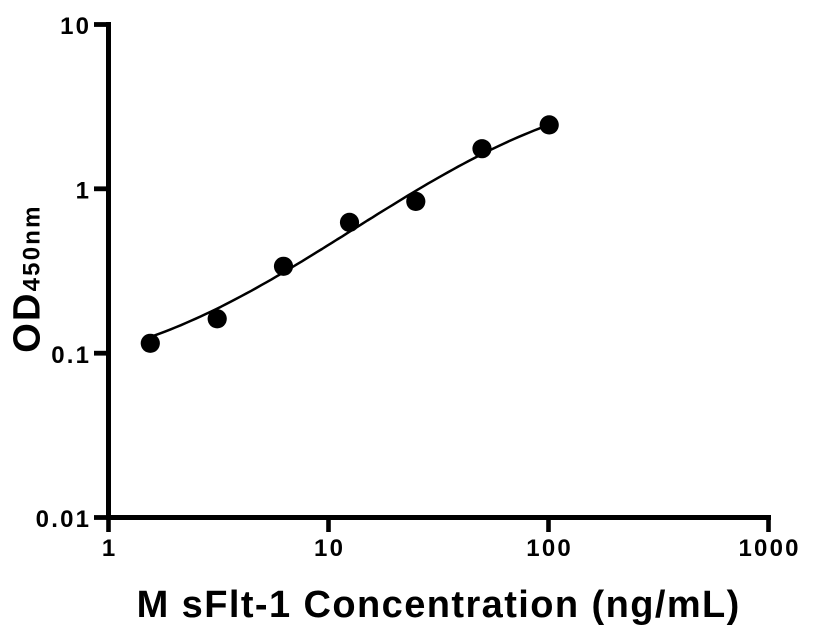 The height and width of the screenshot is (640, 816). Describe the element at coordinates (71, 355) in the screenshot. I see `svg-text: 0.1` at that location.